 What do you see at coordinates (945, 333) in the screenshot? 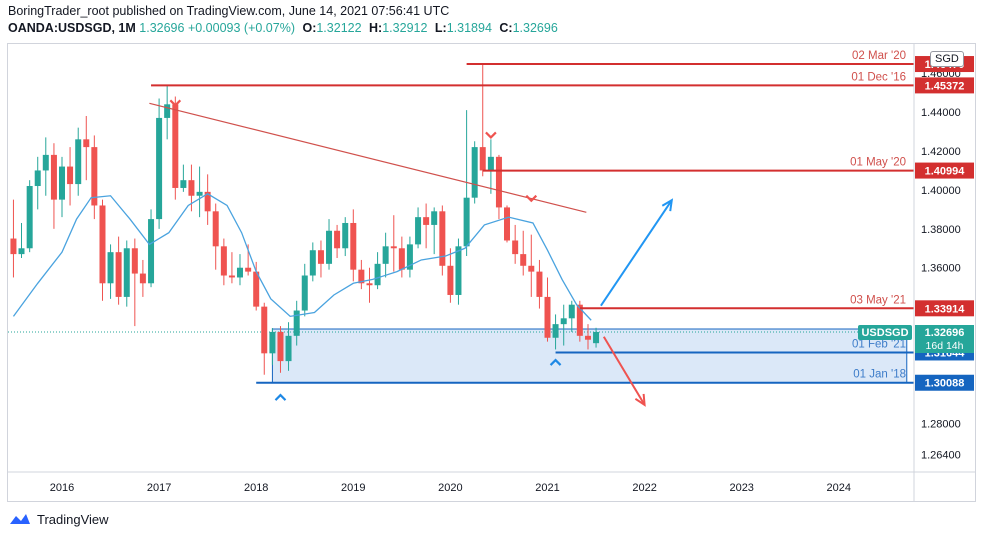
I see `current-price-text: 1.32696` at bounding box center [945, 333].